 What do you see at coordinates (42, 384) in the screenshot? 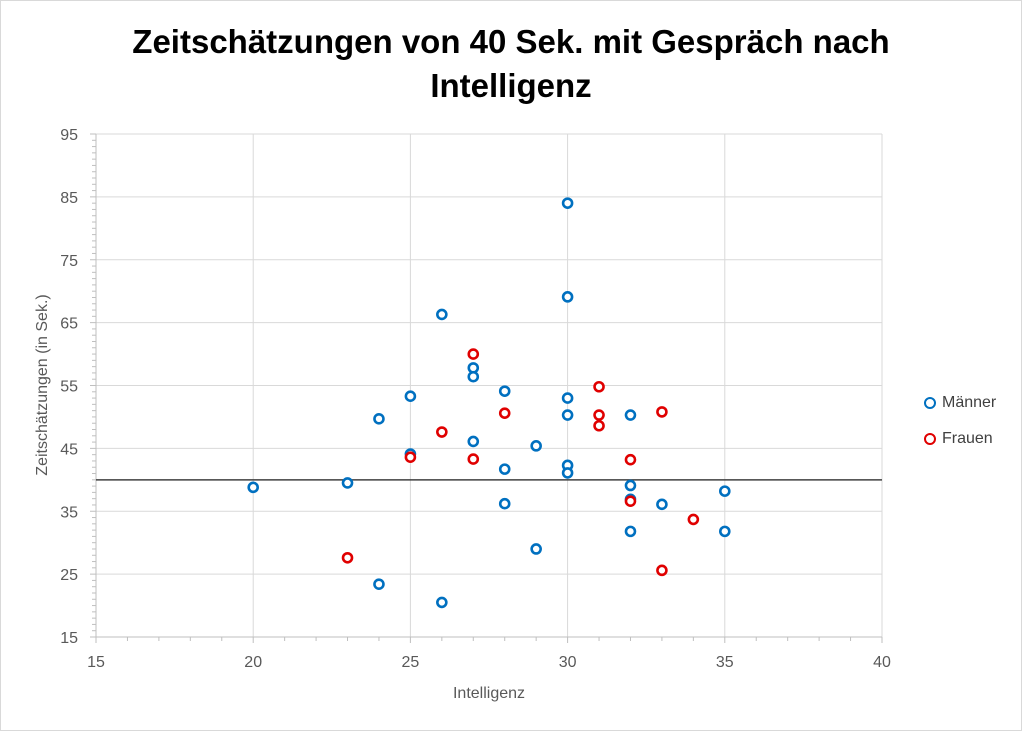
I see `y-axis-title: Zeitschätzungen (in Sek.)` at bounding box center [42, 384].